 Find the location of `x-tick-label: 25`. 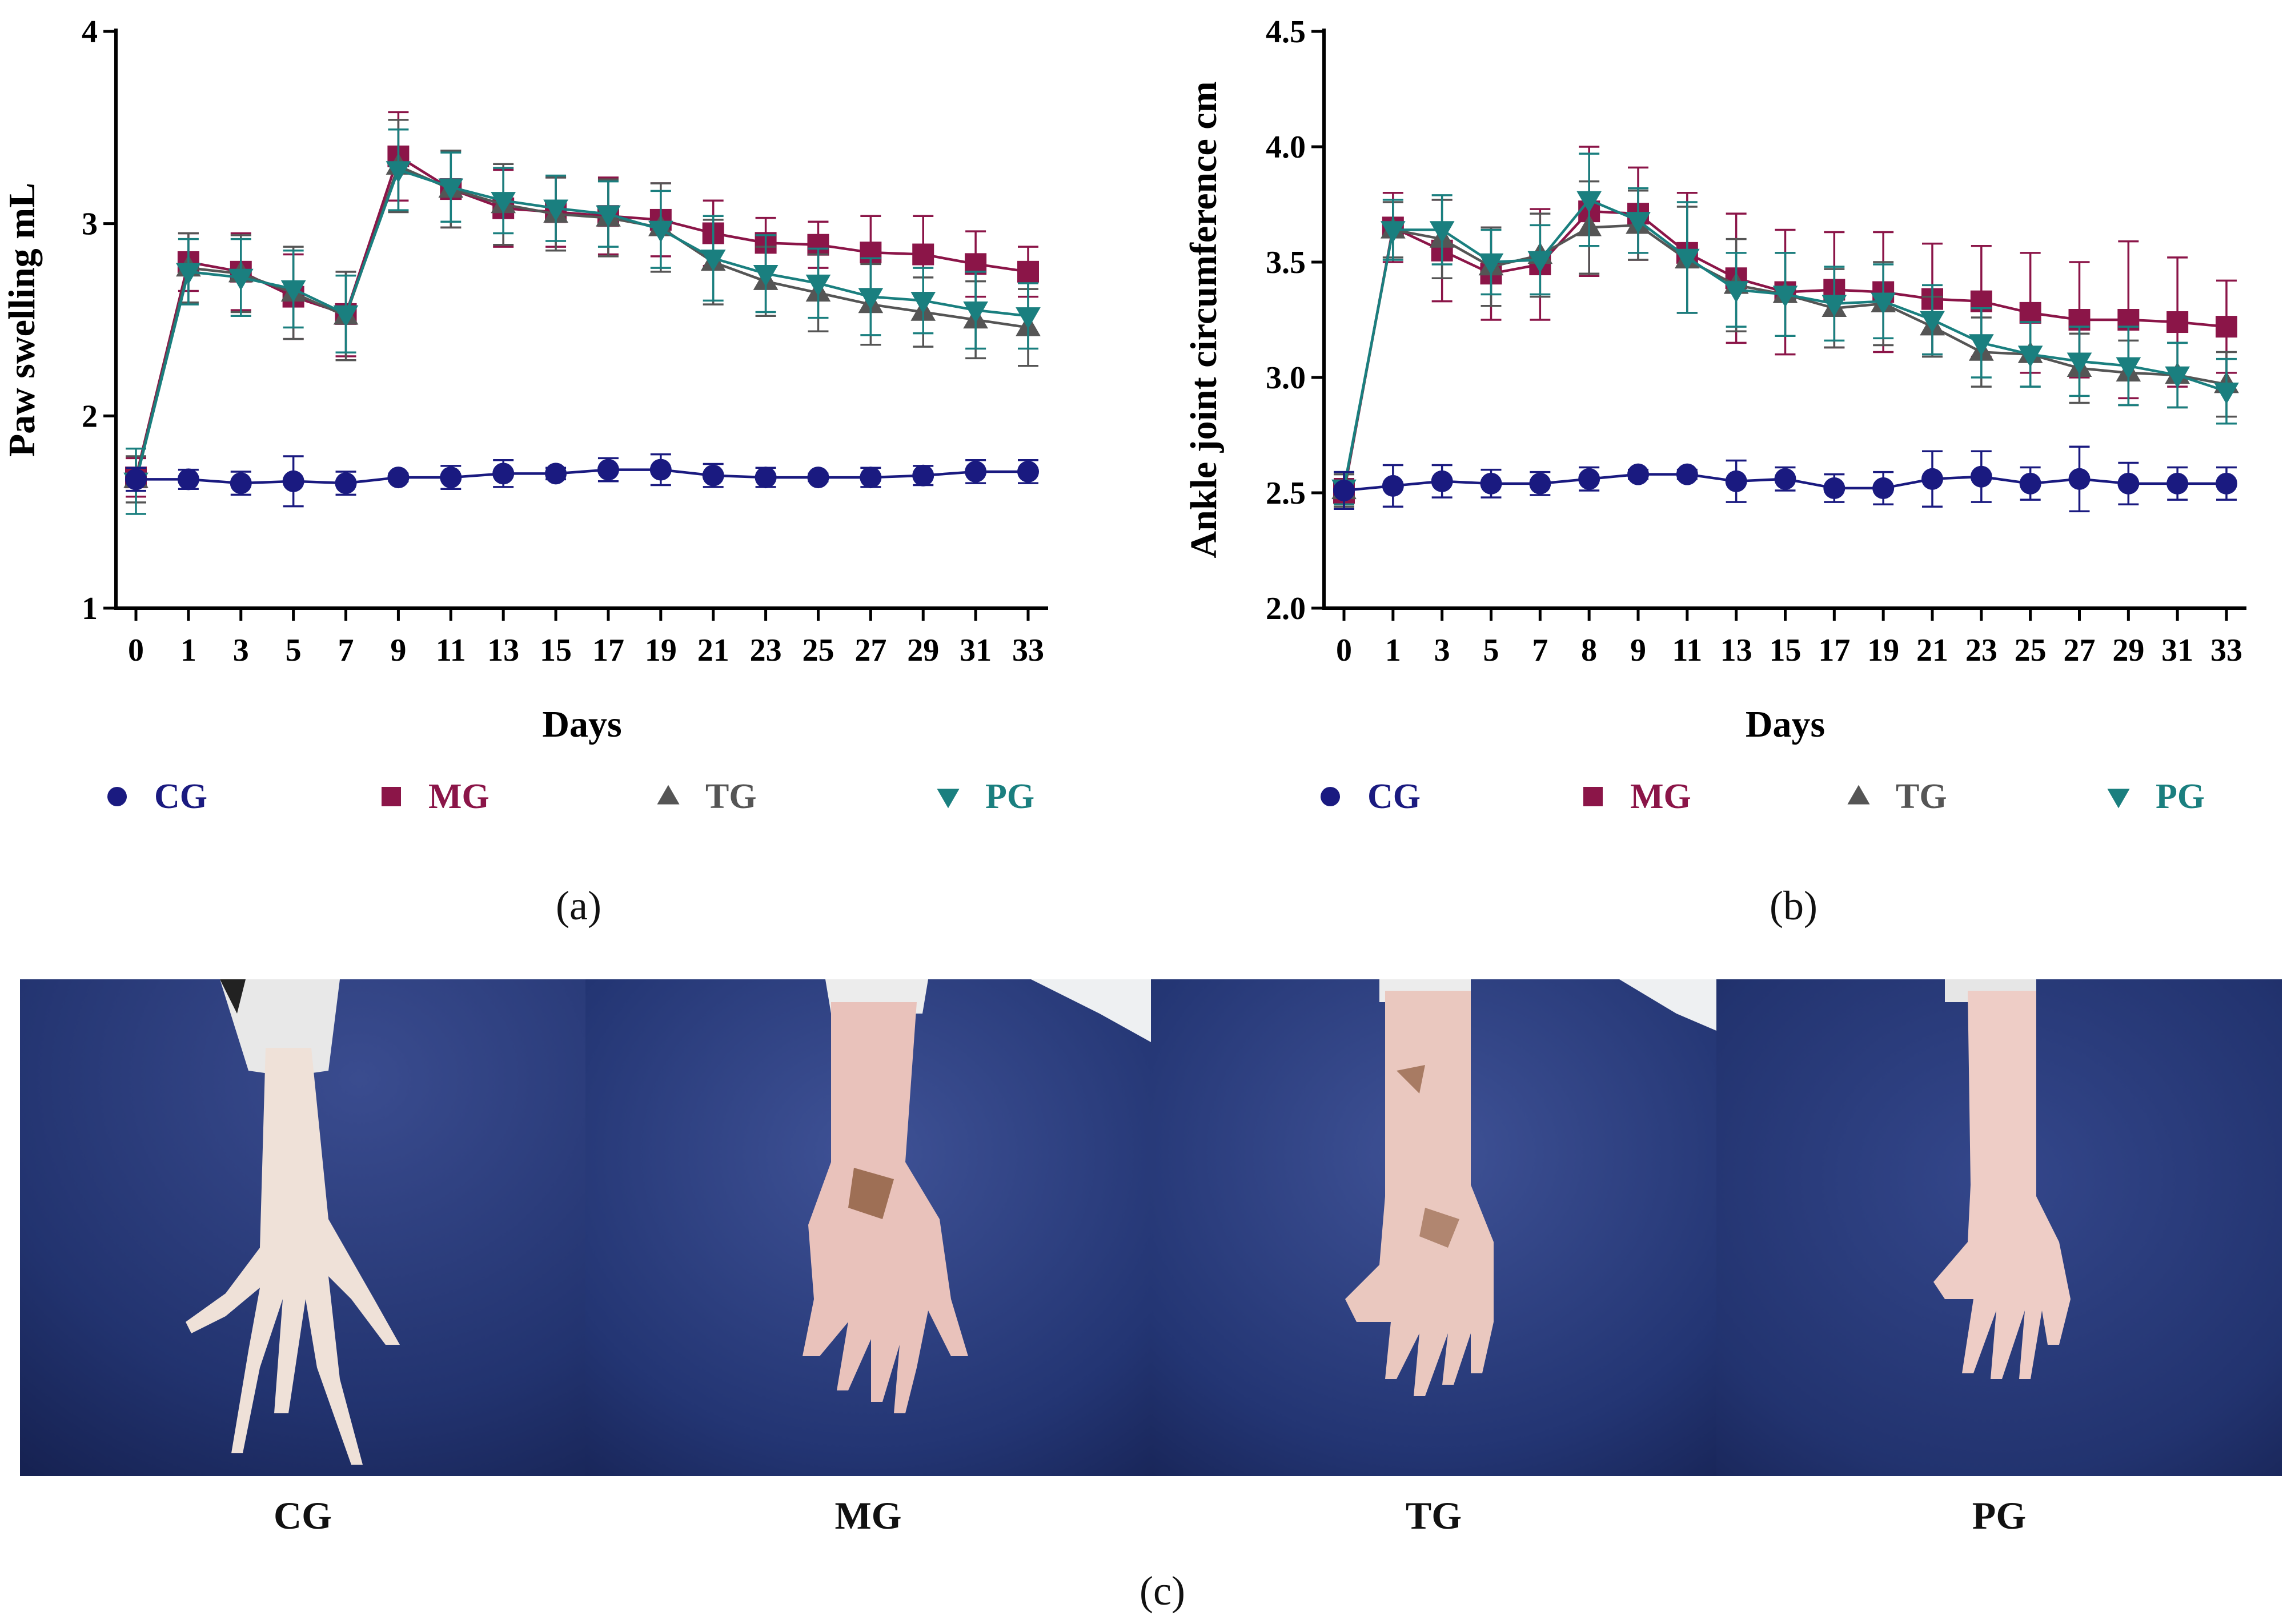

x-tick-label: 25 is located at coordinates (2031, 650).